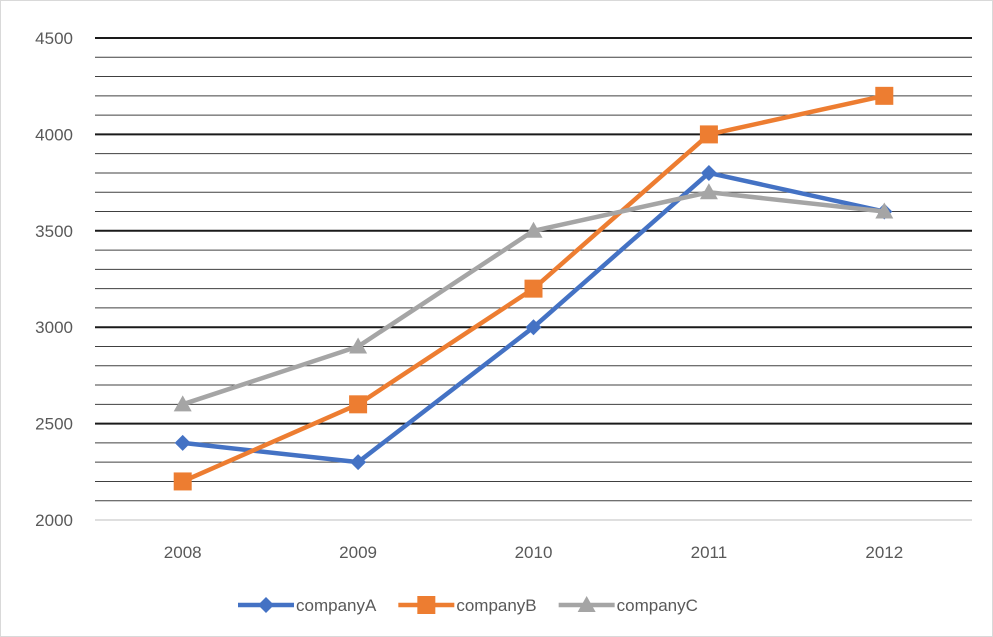 The width and height of the screenshot is (993, 637). Describe the element at coordinates (183, 552) in the screenshot. I see `x-tick-label: 2008` at that location.